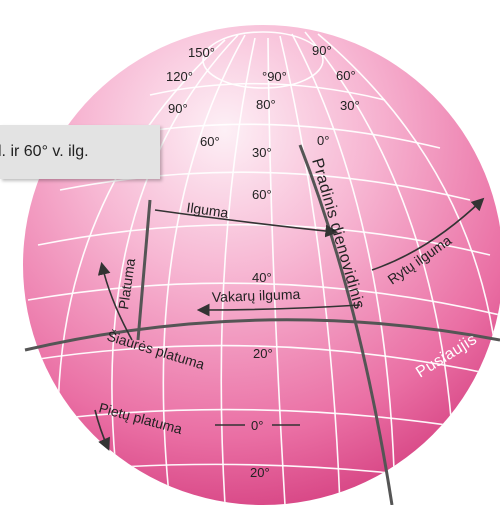 The width and height of the screenshot is (500, 505). What do you see at coordinates (278, 310) in the screenshot?
I see `vakaru-arrow` at bounding box center [278, 310].